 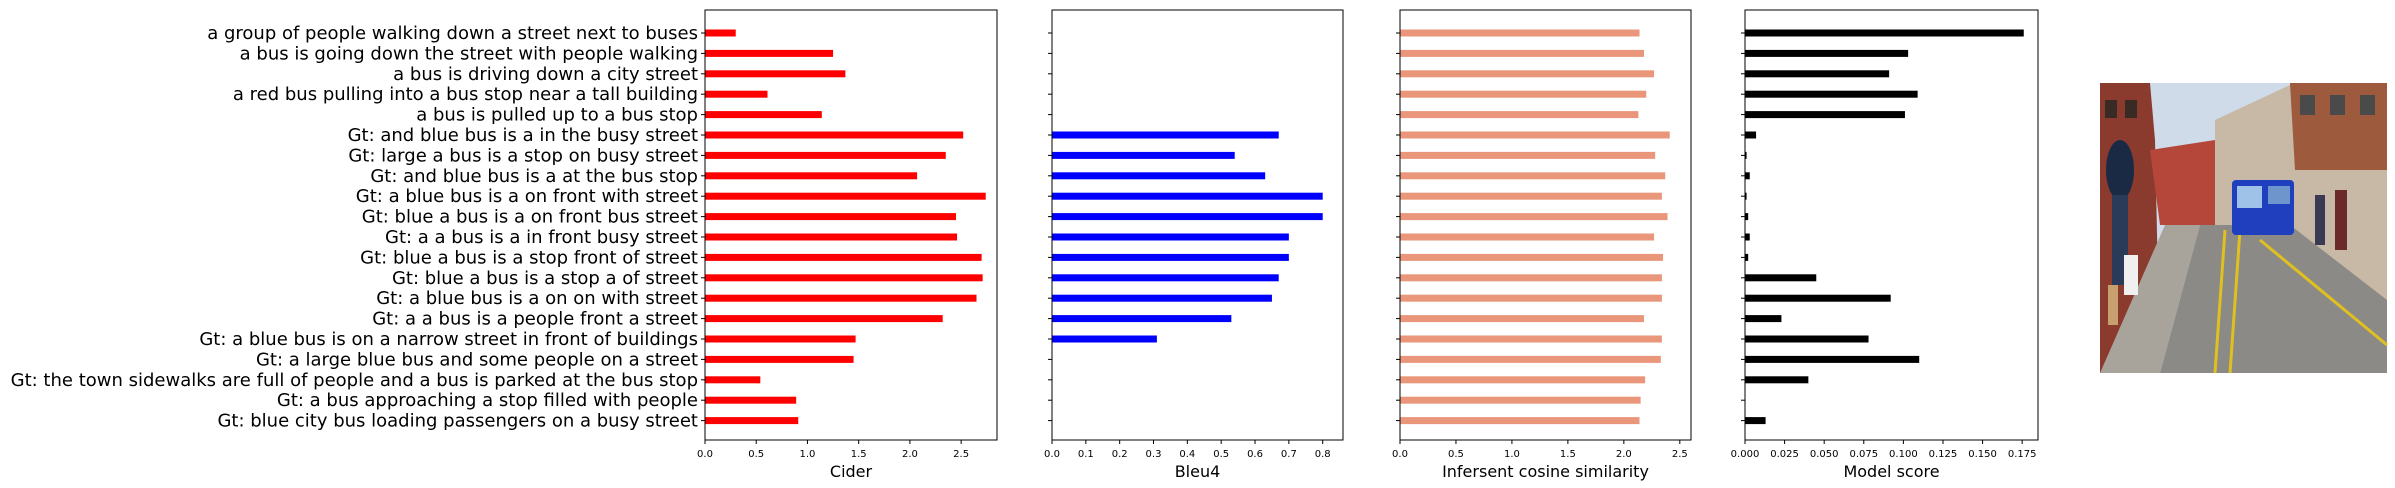 What do you see at coordinates (1982, 454) in the screenshot?
I see `x-tick-label: 0.150` at bounding box center [1982, 454].